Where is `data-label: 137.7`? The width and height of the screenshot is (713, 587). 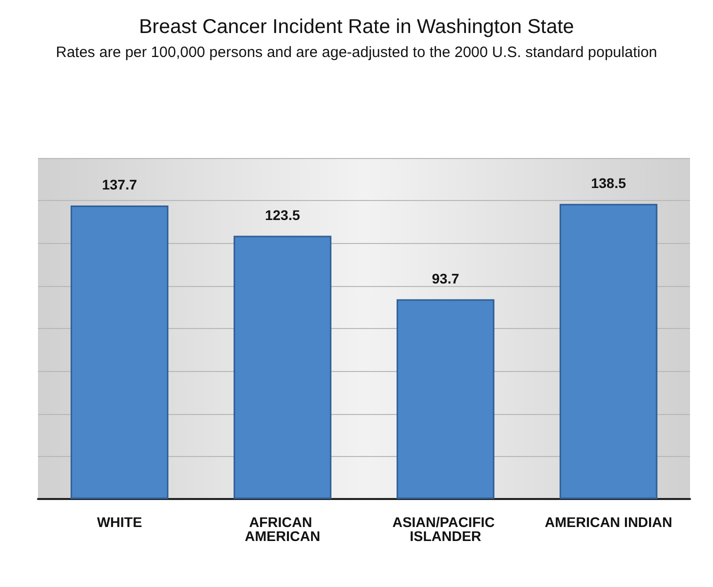 data-label: 137.7 is located at coordinates (120, 184).